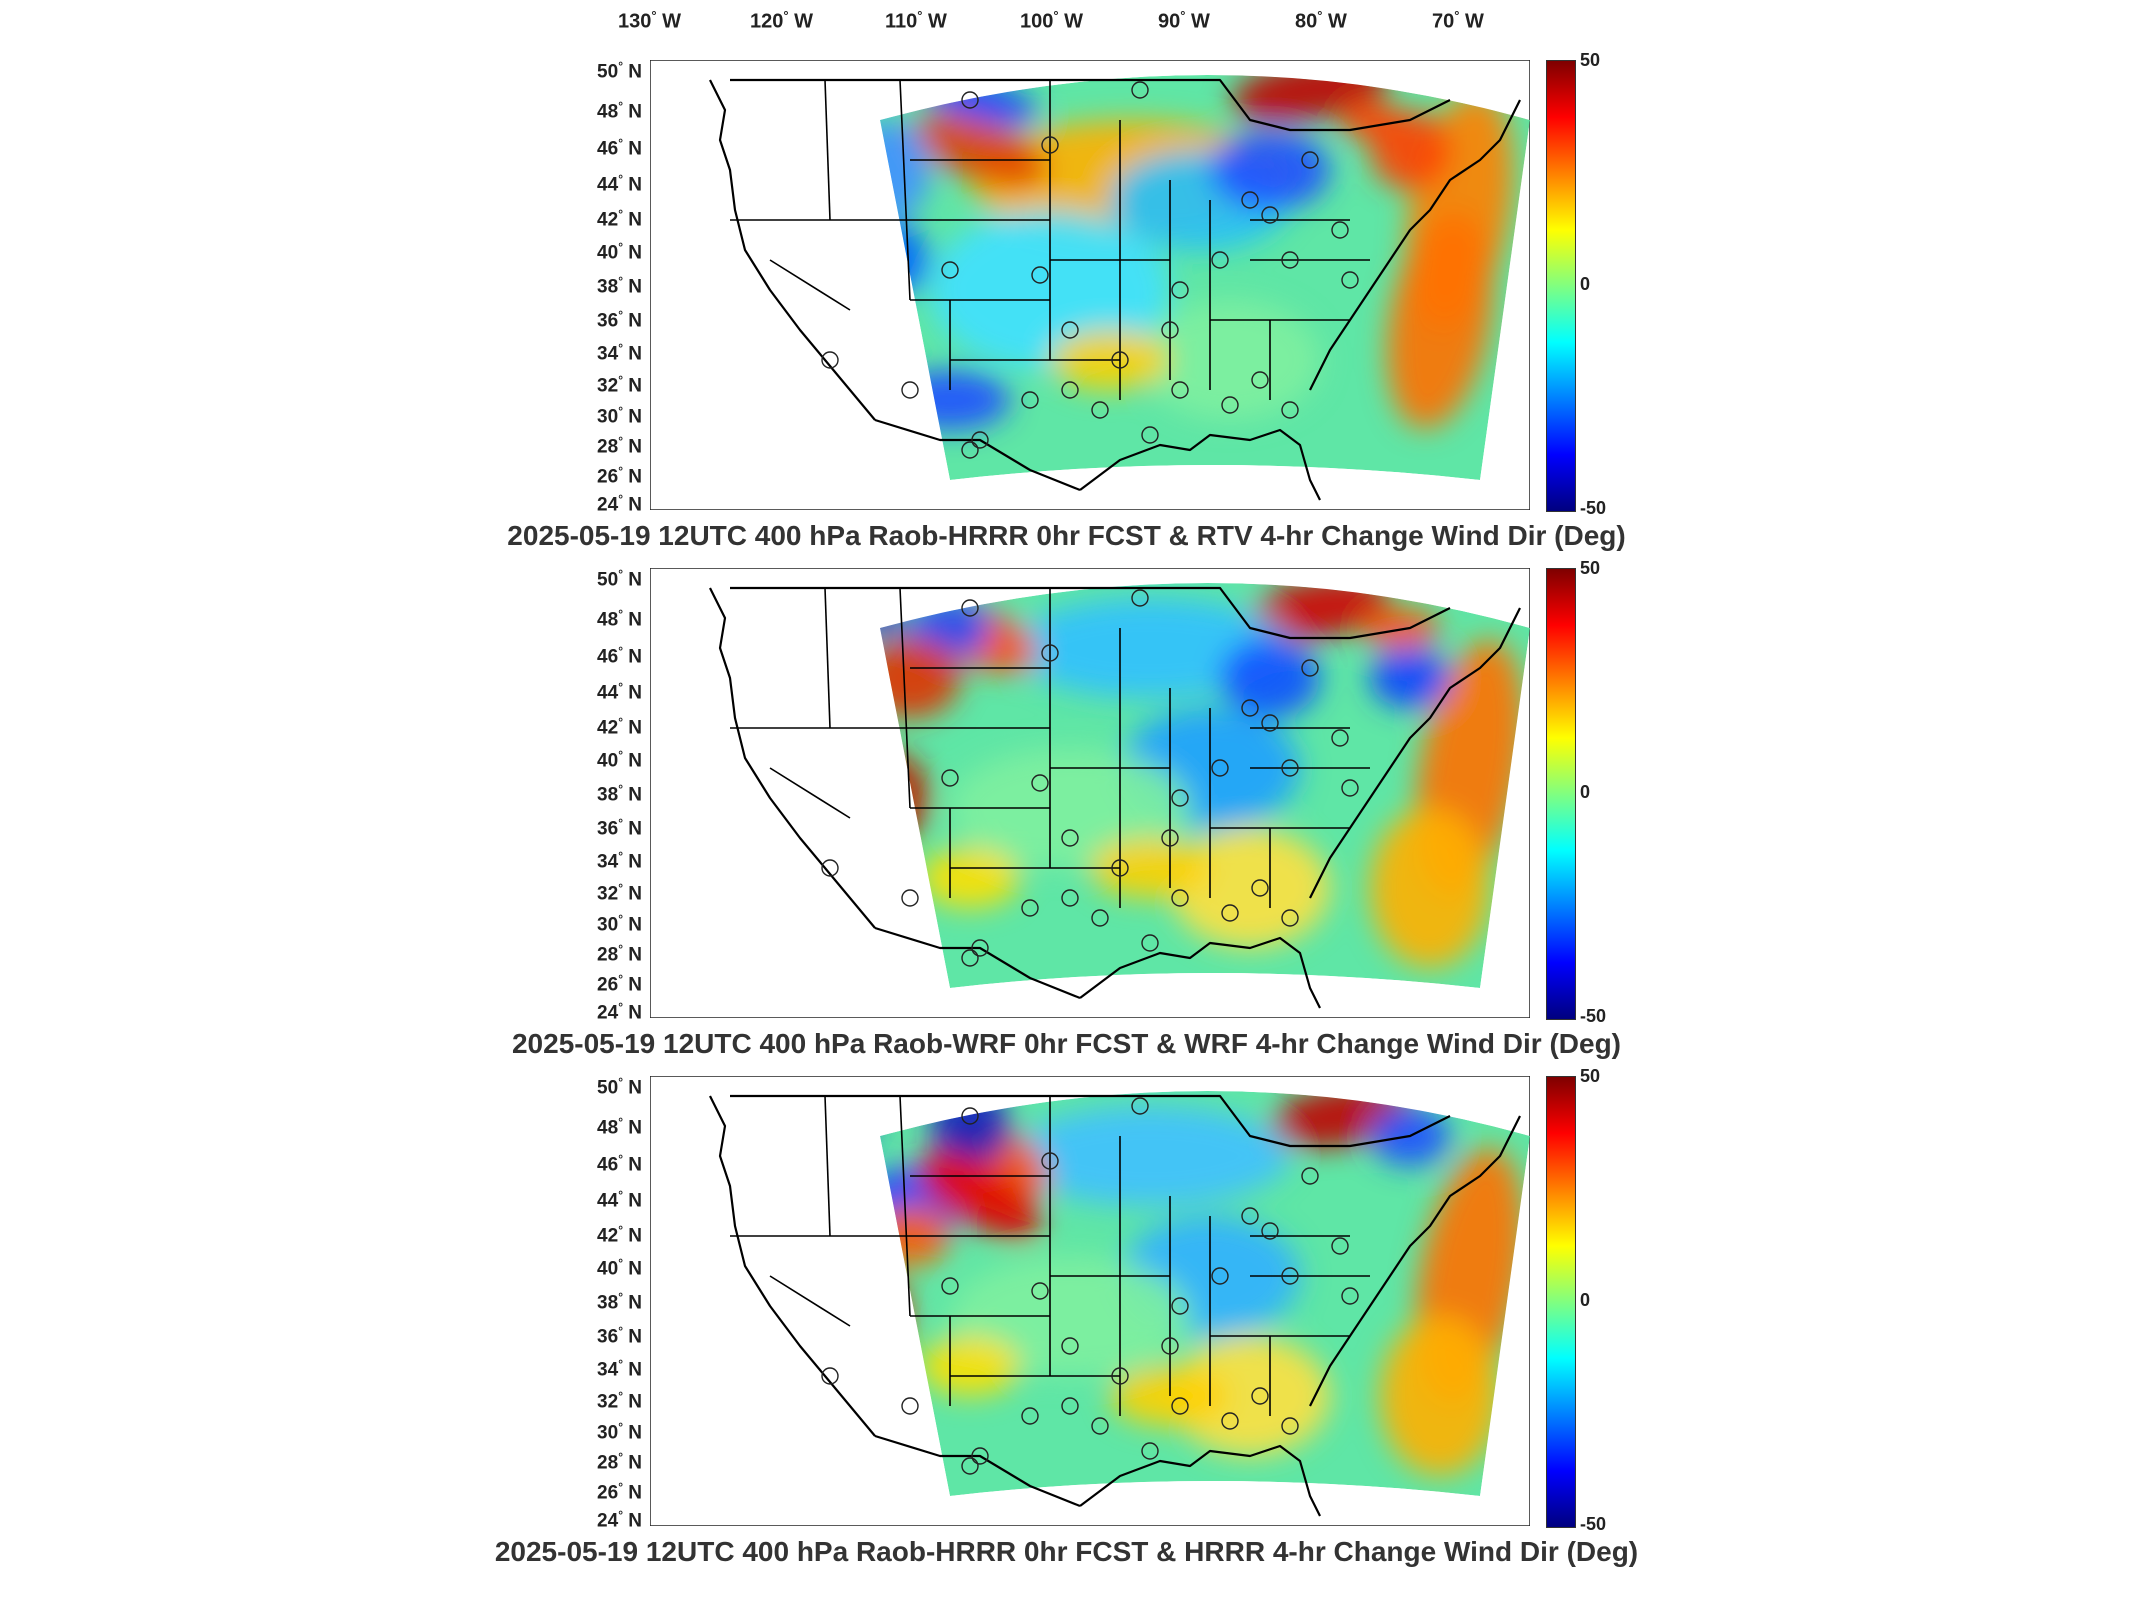 The height and width of the screenshot is (1600, 2133). What do you see at coordinates (1052, 20) in the screenshot?
I see `longitude-label: 100° W` at bounding box center [1052, 20].